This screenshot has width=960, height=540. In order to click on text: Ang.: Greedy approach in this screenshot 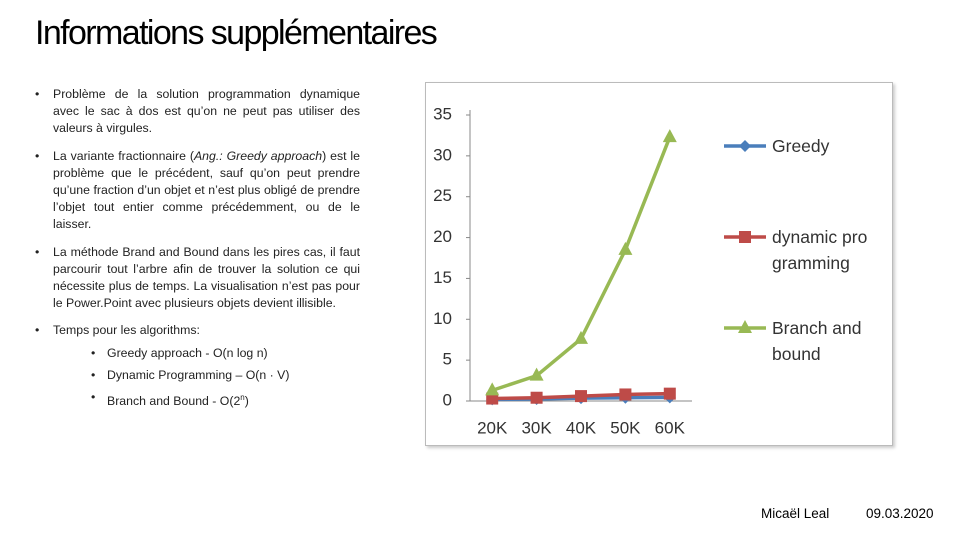, I will do `click(258, 155)`.